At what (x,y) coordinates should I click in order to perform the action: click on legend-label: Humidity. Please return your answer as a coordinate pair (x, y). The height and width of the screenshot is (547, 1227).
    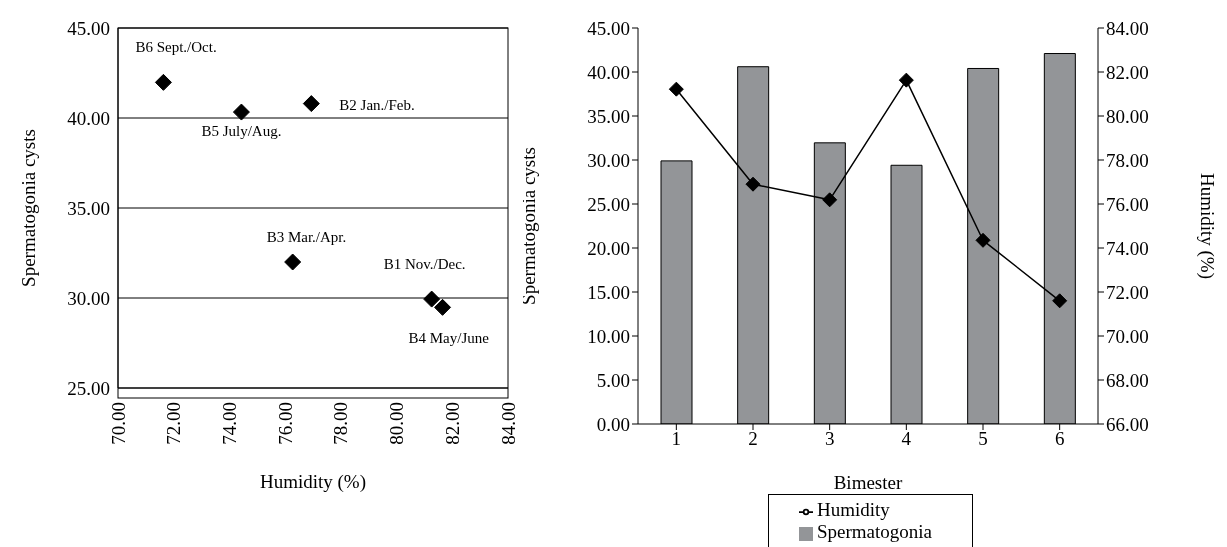
    Looking at the image, I should click on (853, 509).